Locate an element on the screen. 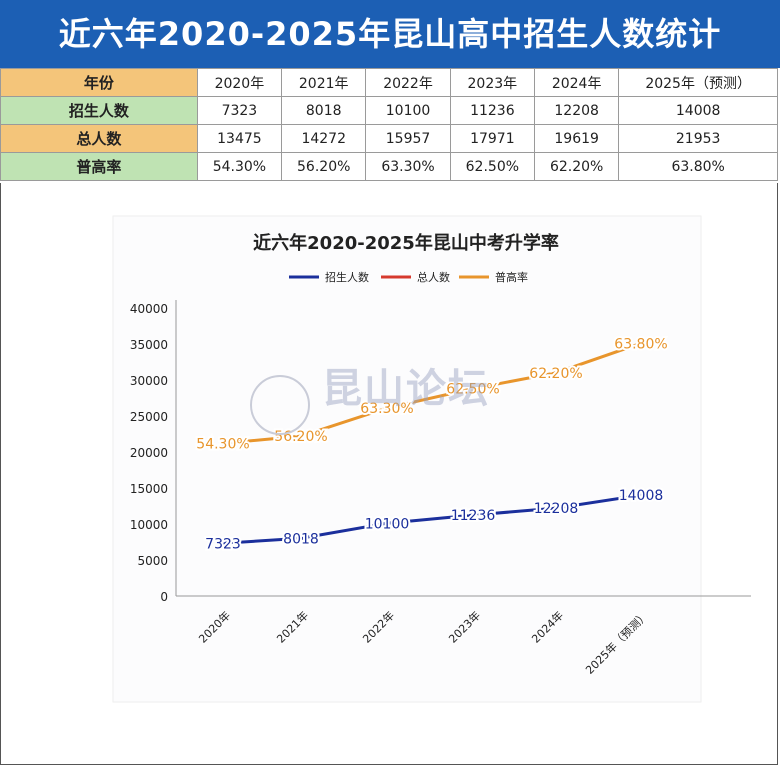  table-cell: 12208 is located at coordinates (576, 110).